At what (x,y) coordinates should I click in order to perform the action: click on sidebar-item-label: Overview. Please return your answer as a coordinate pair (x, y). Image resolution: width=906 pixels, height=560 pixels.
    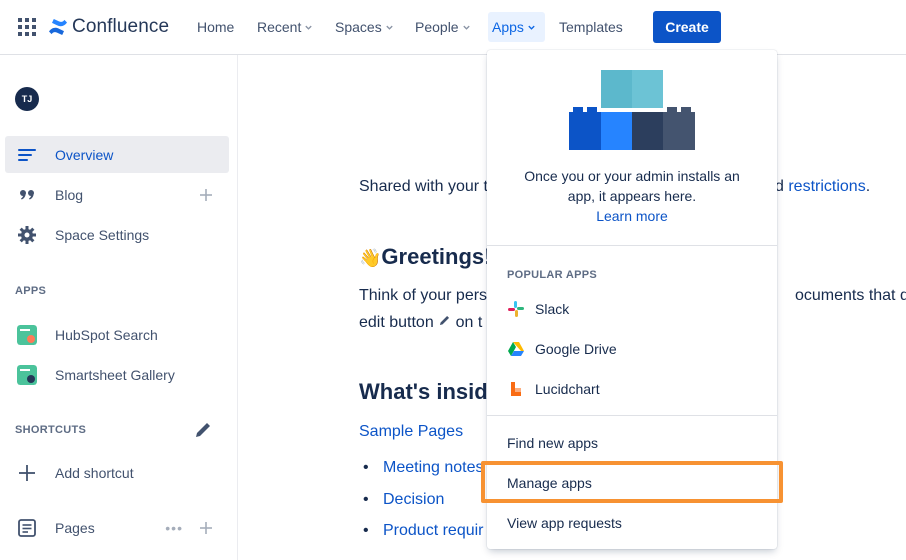
    Looking at the image, I should click on (84, 154).